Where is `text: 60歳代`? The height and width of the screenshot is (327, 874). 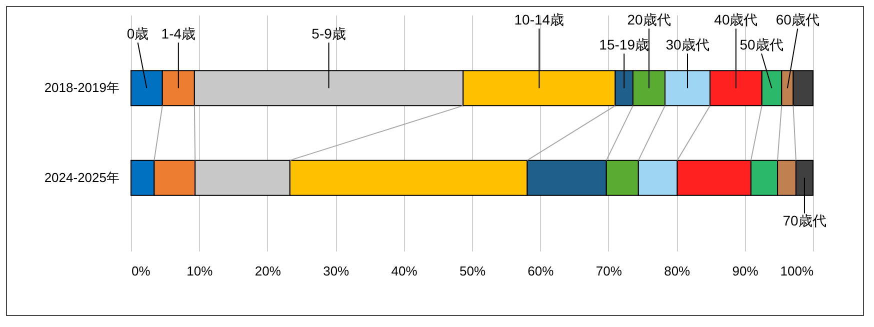 text: 60歳代 is located at coordinates (798, 20).